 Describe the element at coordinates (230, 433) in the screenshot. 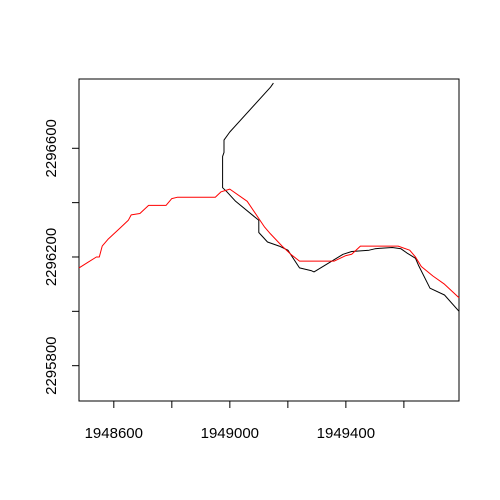

I see `x-tick-label: 1949000` at that location.